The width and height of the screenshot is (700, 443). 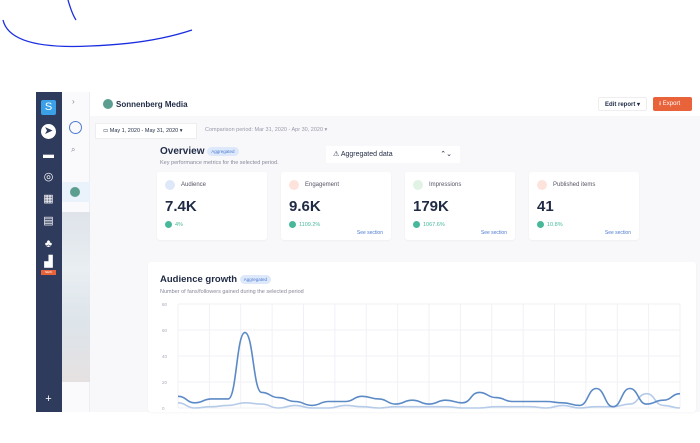 What do you see at coordinates (75, 127) in the screenshot?
I see `report-icon` at bounding box center [75, 127].